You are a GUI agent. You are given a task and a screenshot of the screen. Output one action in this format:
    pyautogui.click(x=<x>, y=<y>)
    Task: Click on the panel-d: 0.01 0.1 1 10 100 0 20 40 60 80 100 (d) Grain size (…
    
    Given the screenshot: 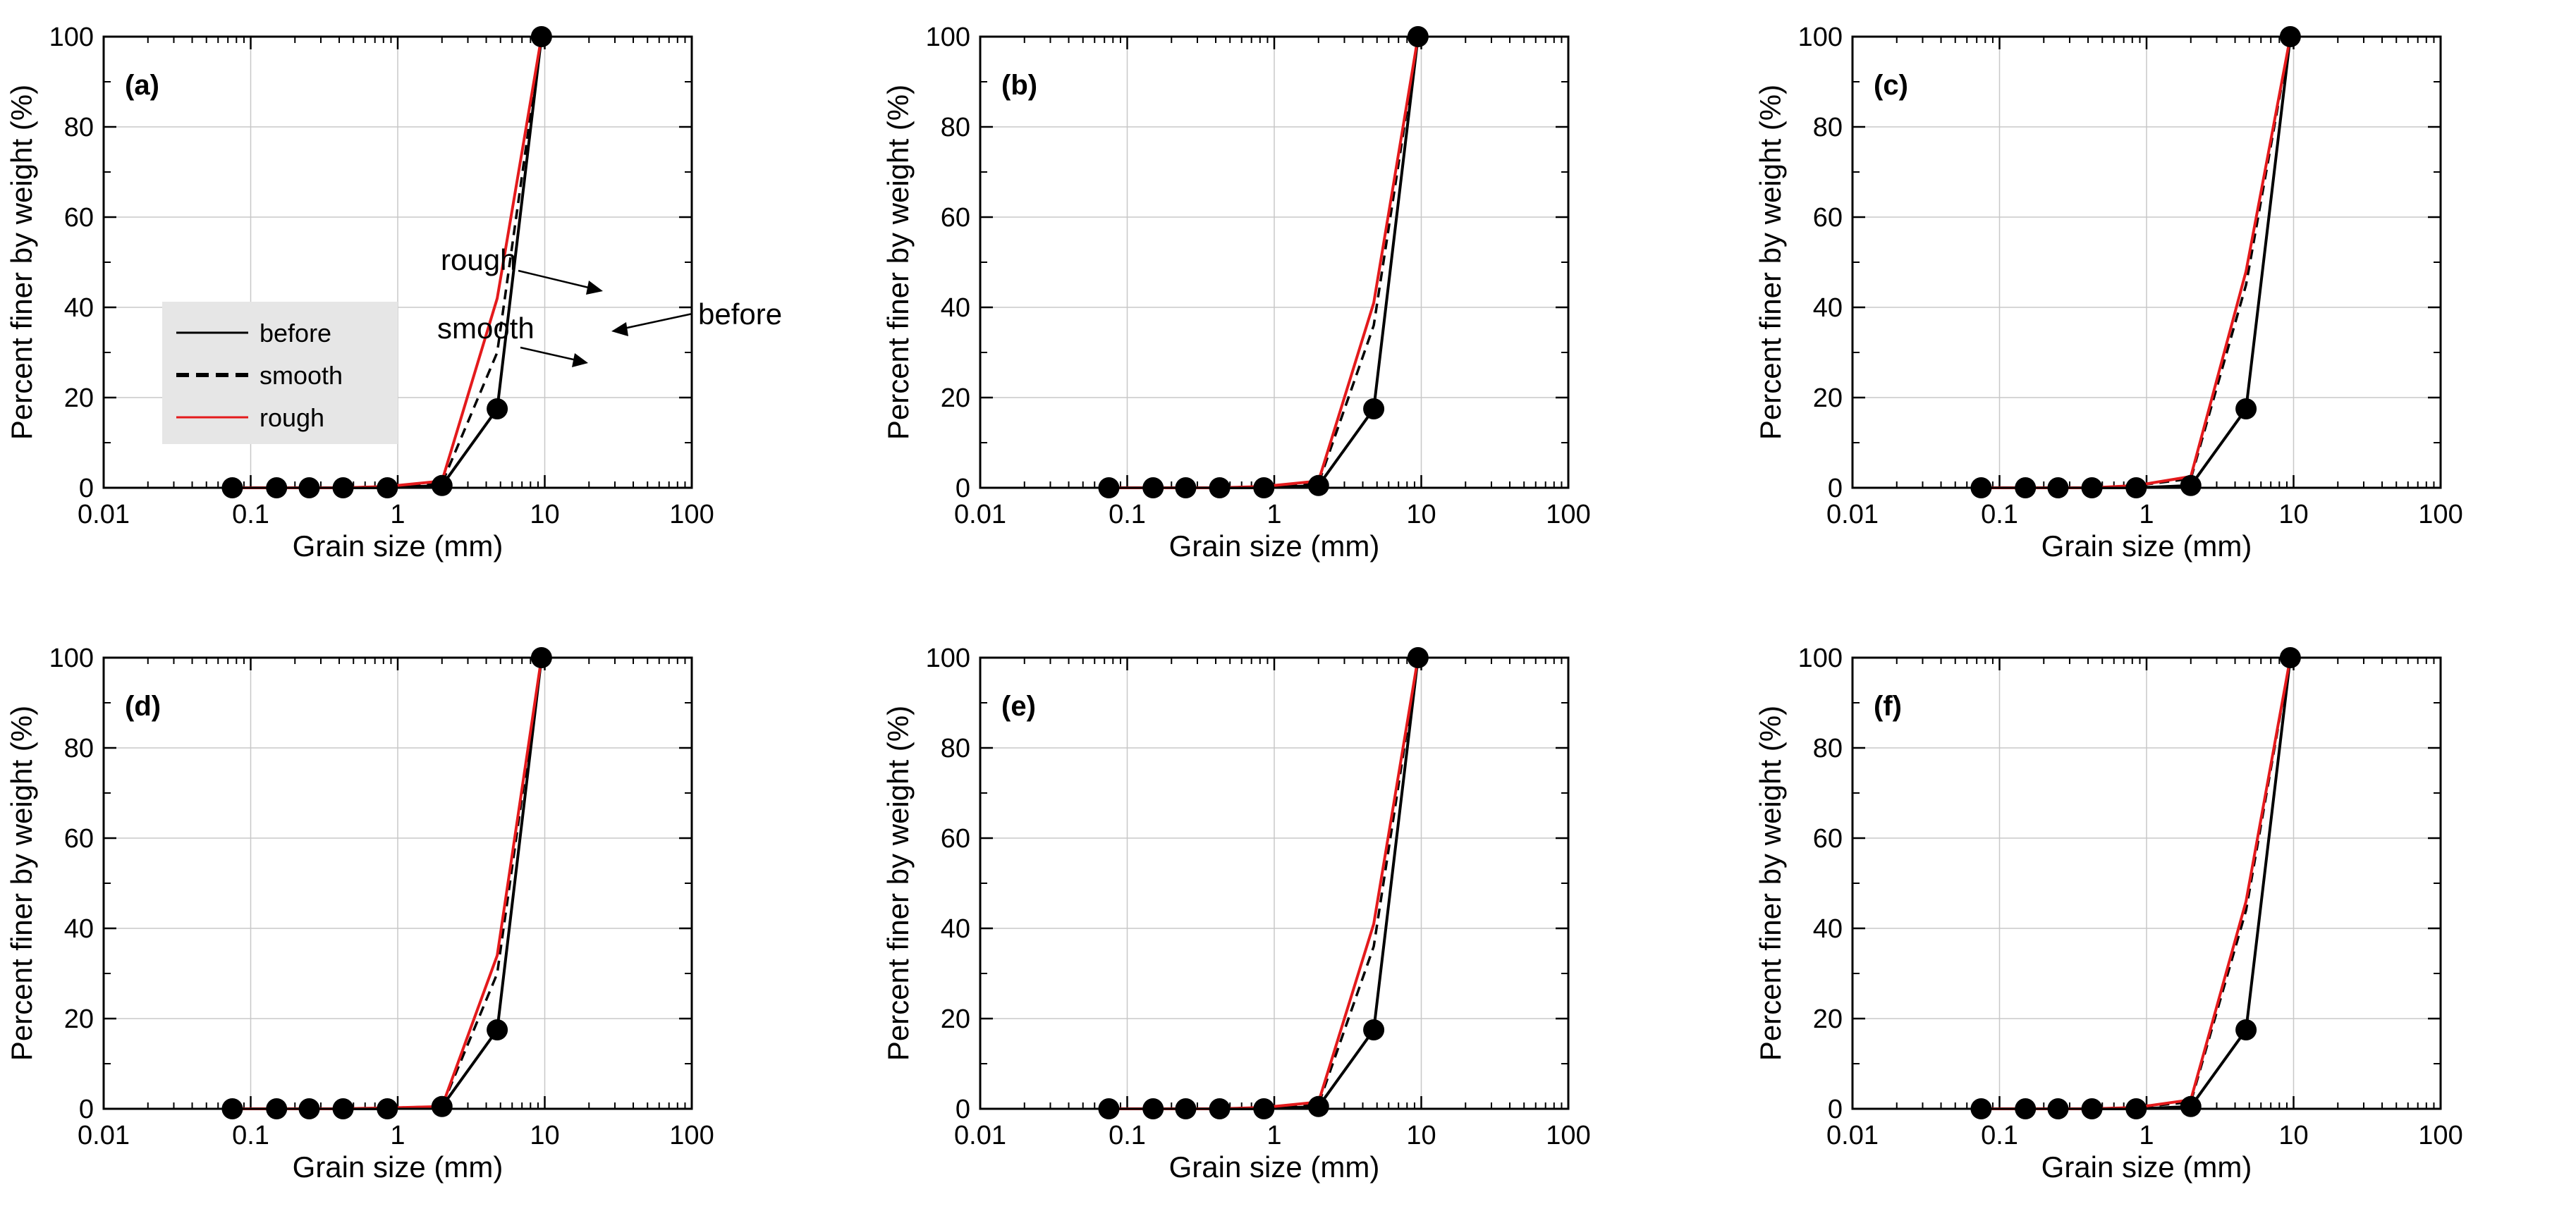 What is the action you would take?
    pyautogui.click(x=360, y=914)
    